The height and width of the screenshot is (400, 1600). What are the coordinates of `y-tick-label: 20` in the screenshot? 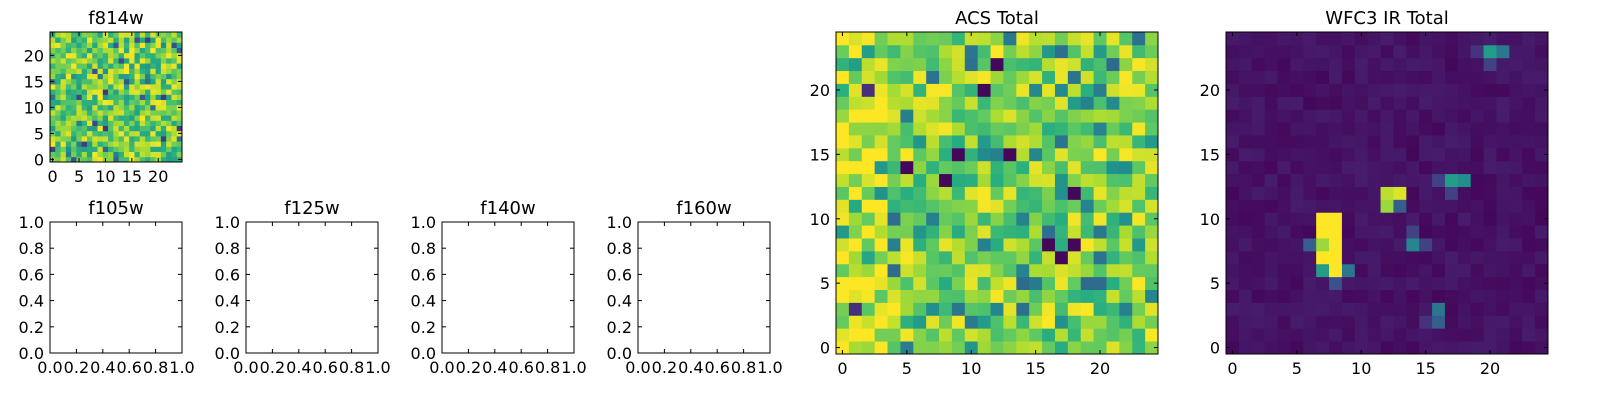 It's located at (820, 90).